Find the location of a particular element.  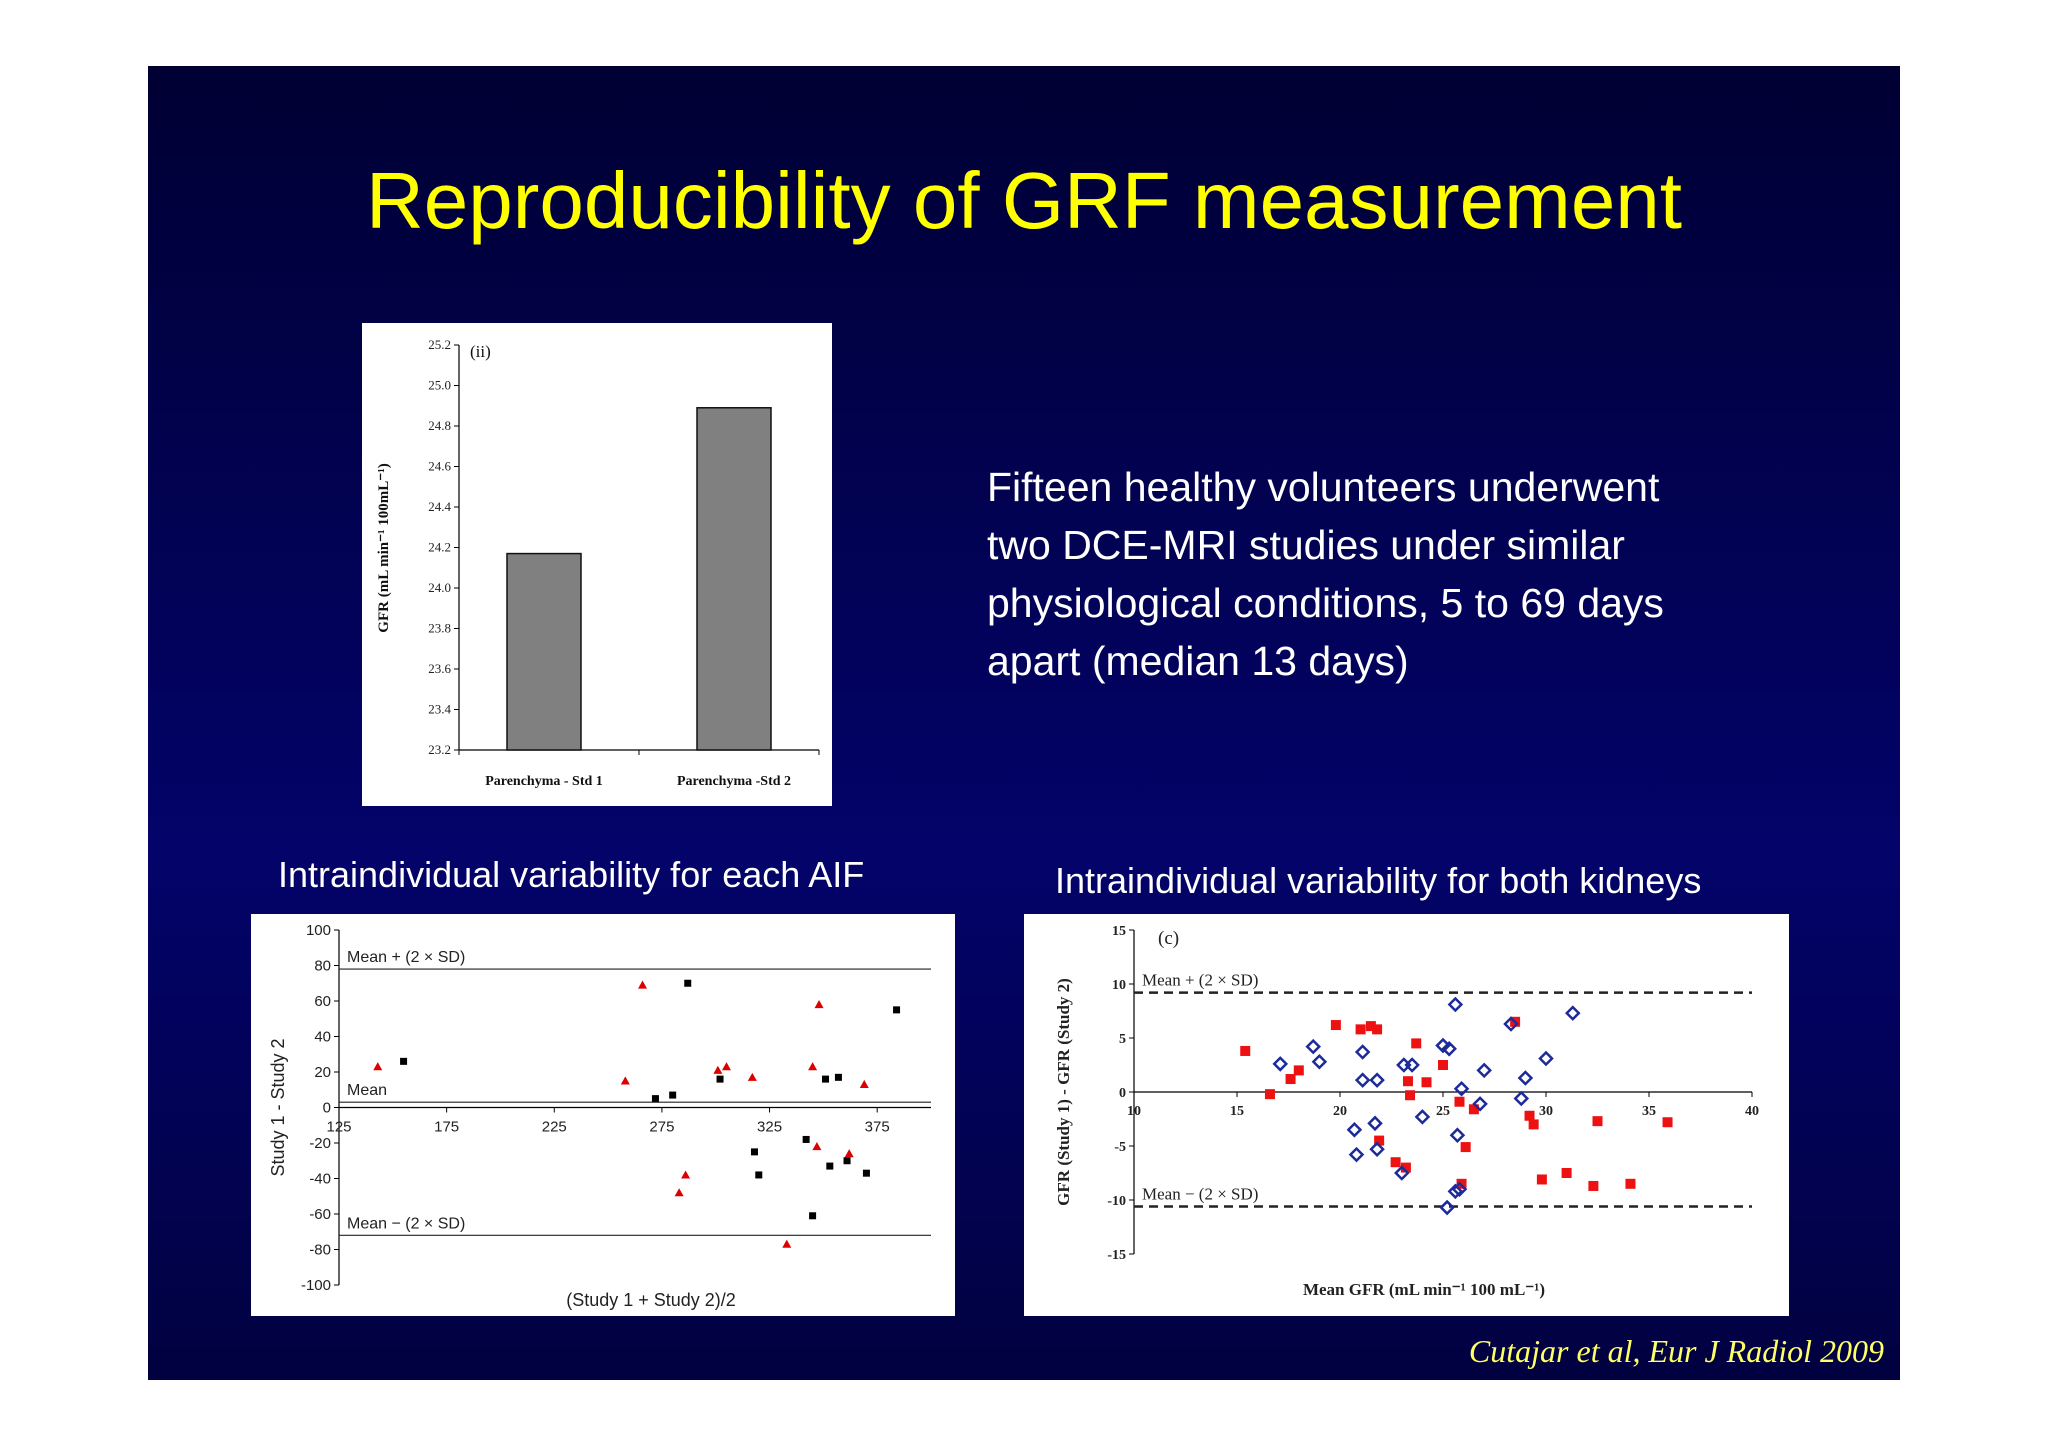

y-tick-label: 60 is located at coordinates (322, 1001).